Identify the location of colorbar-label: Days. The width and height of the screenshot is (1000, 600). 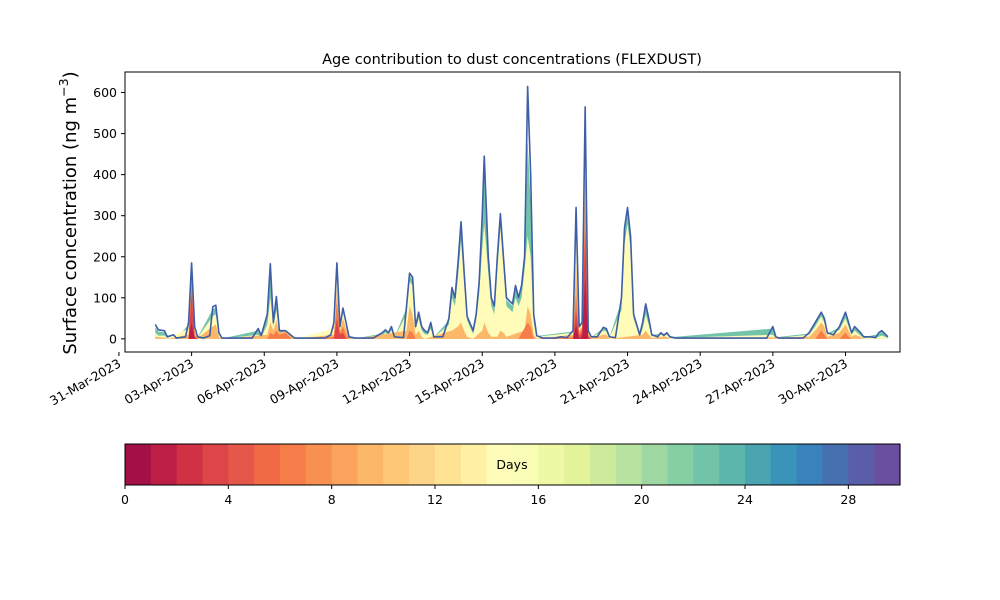
(511, 464).